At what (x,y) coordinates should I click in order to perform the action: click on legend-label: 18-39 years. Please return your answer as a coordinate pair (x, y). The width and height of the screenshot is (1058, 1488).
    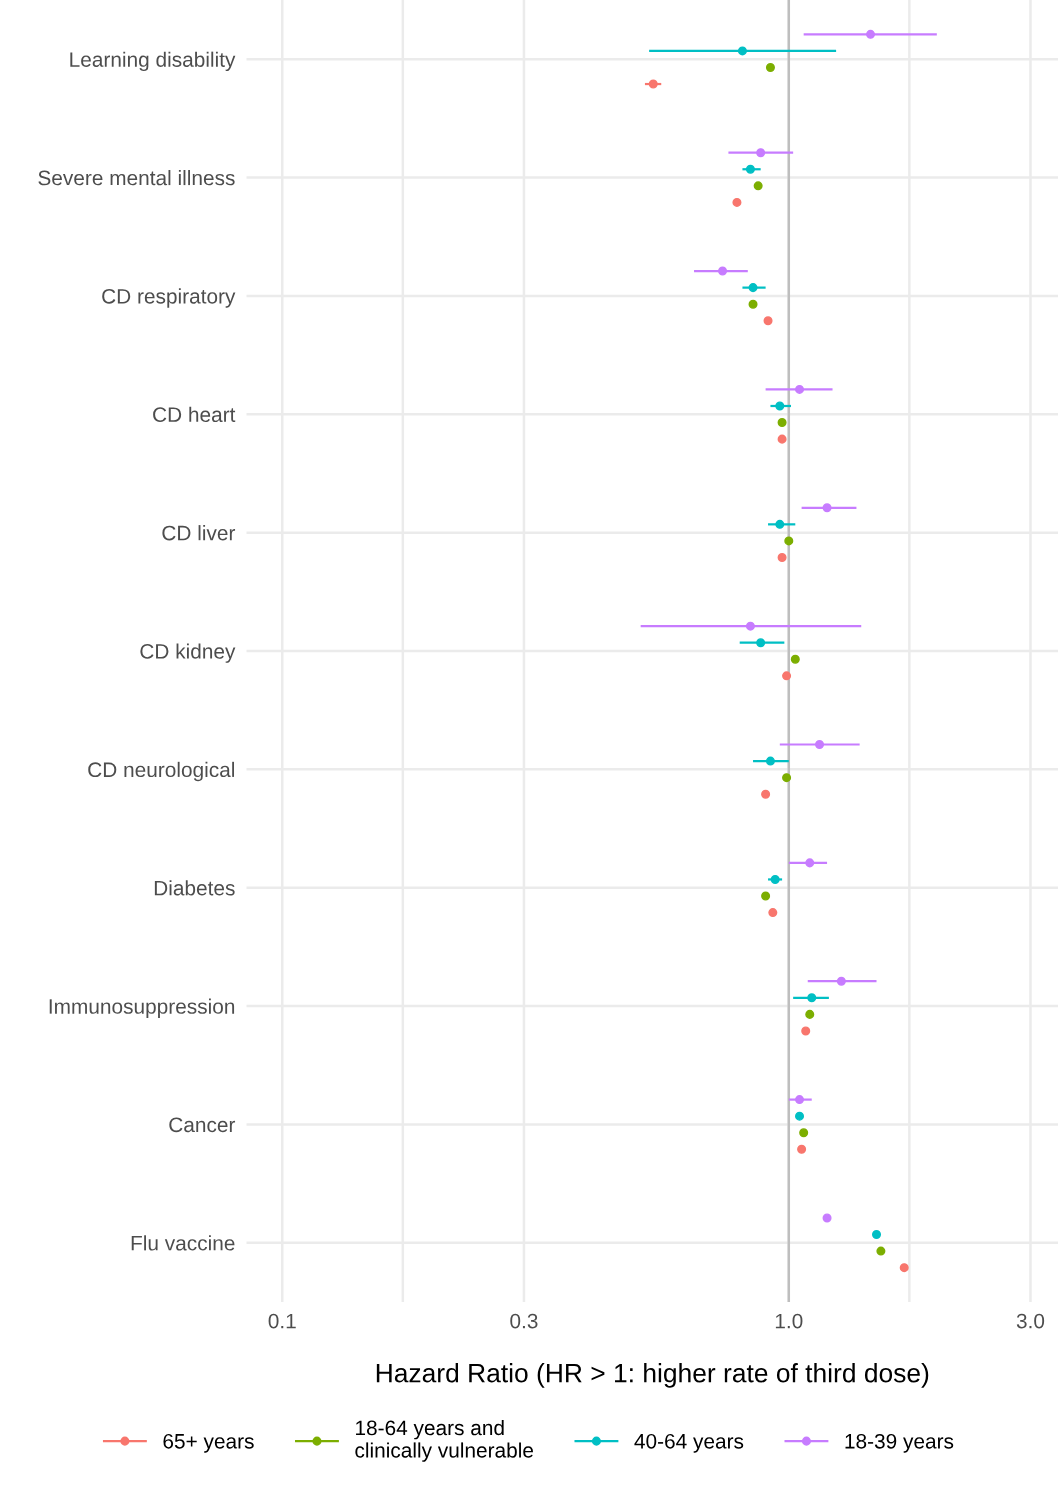
    Looking at the image, I should click on (899, 1443).